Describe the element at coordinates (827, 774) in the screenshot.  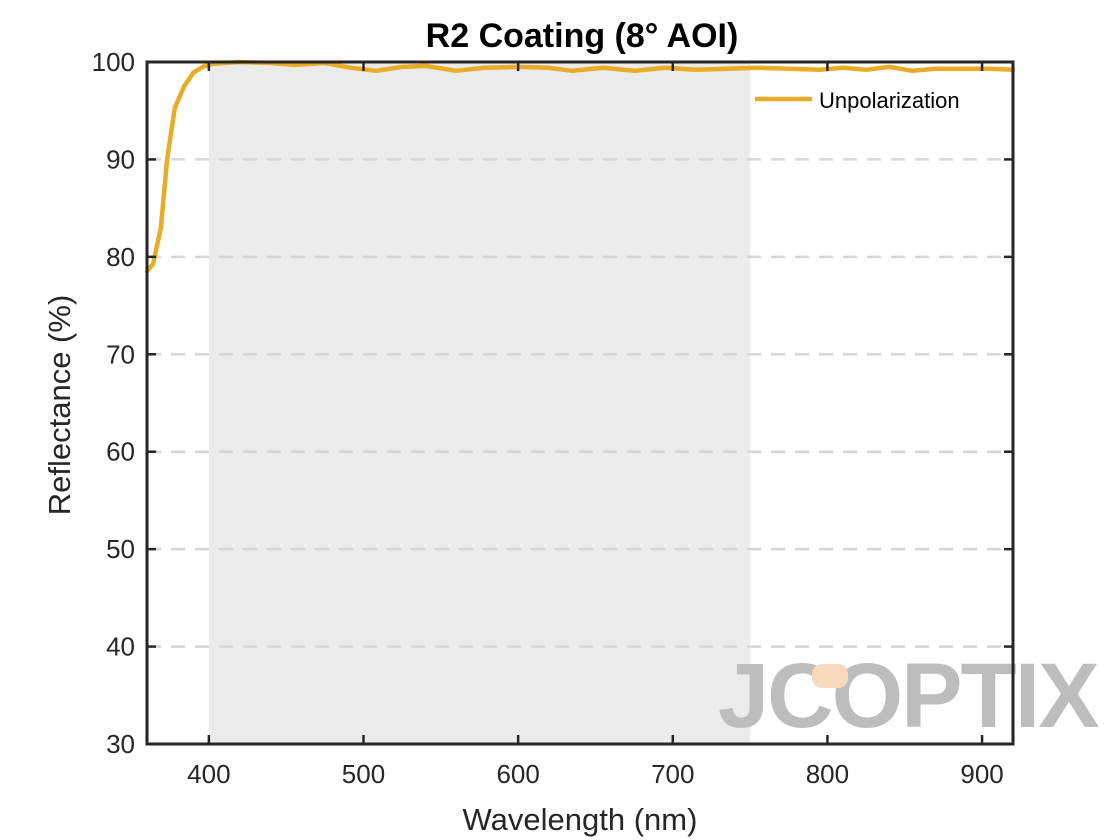
I see `x-tick-label-800: 800` at that location.